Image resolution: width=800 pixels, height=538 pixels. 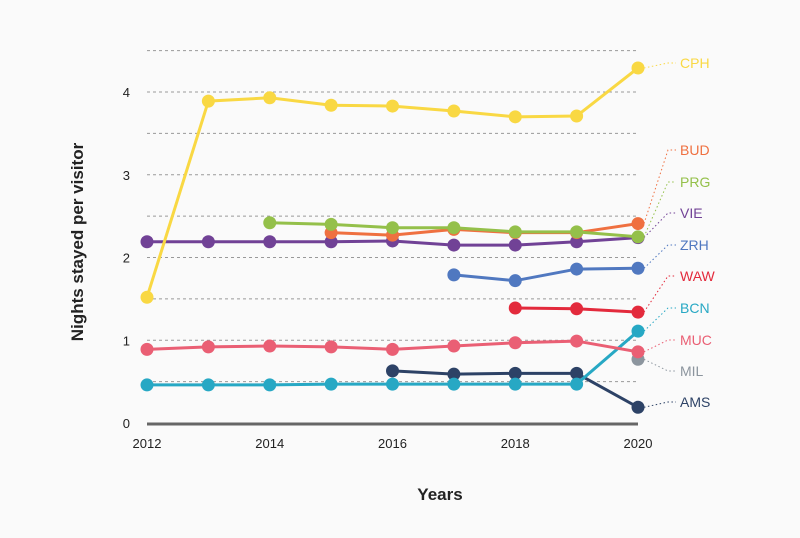 I want to click on x-axis-title: Years, so click(x=439, y=494).